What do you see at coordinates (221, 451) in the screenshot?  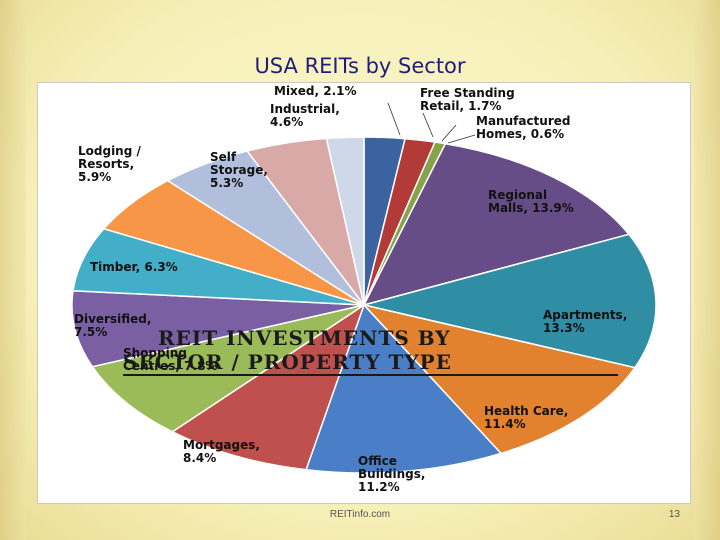 I see `slice-label-mortgages: Mortgages, 8.4%` at bounding box center [221, 451].